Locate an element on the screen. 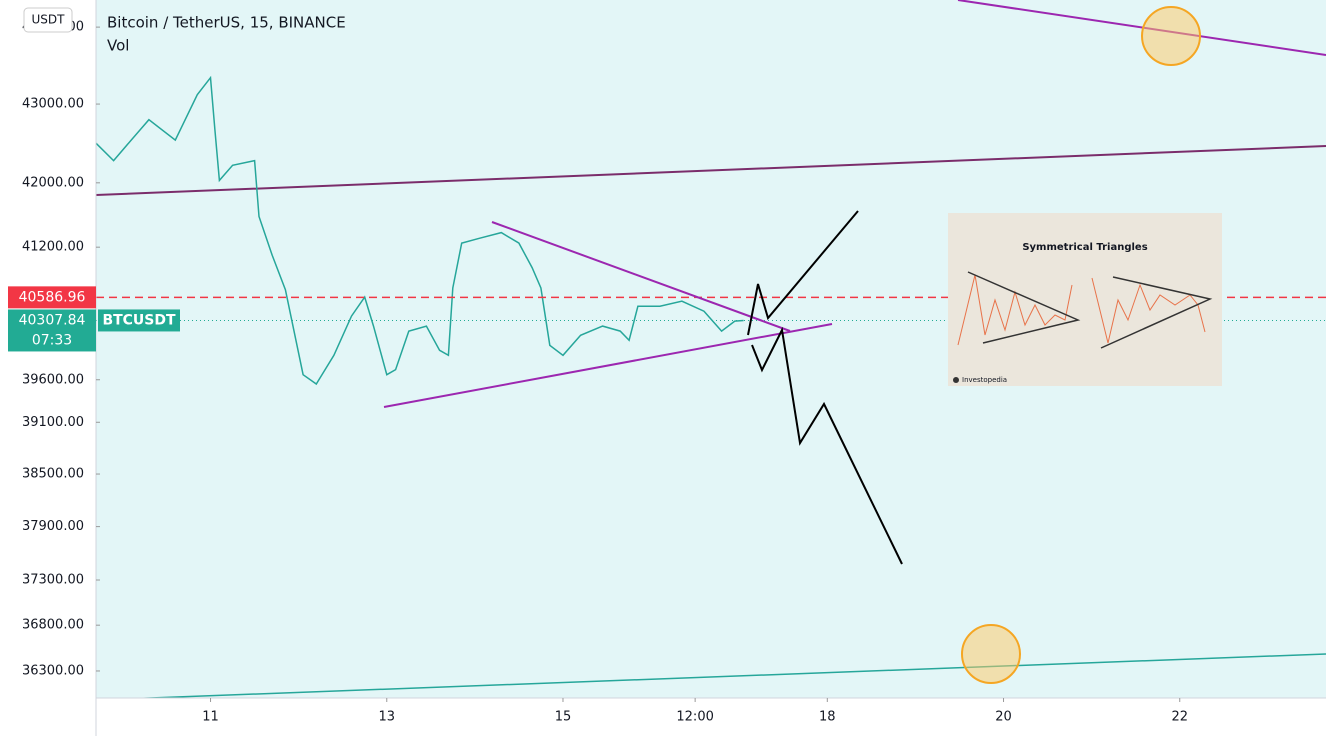  projection-up is located at coordinates (803, 273).